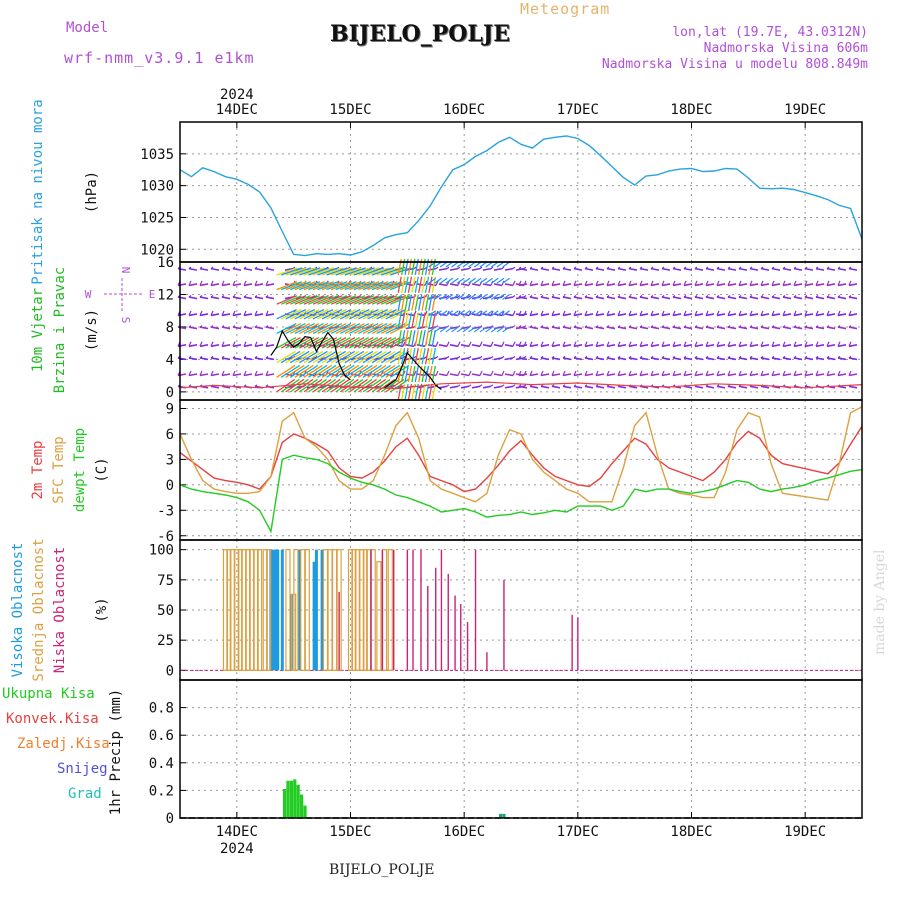  Describe the element at coordinates (161, 736) in the screenshot. I see `y-tick-label: 0.6` at that location.